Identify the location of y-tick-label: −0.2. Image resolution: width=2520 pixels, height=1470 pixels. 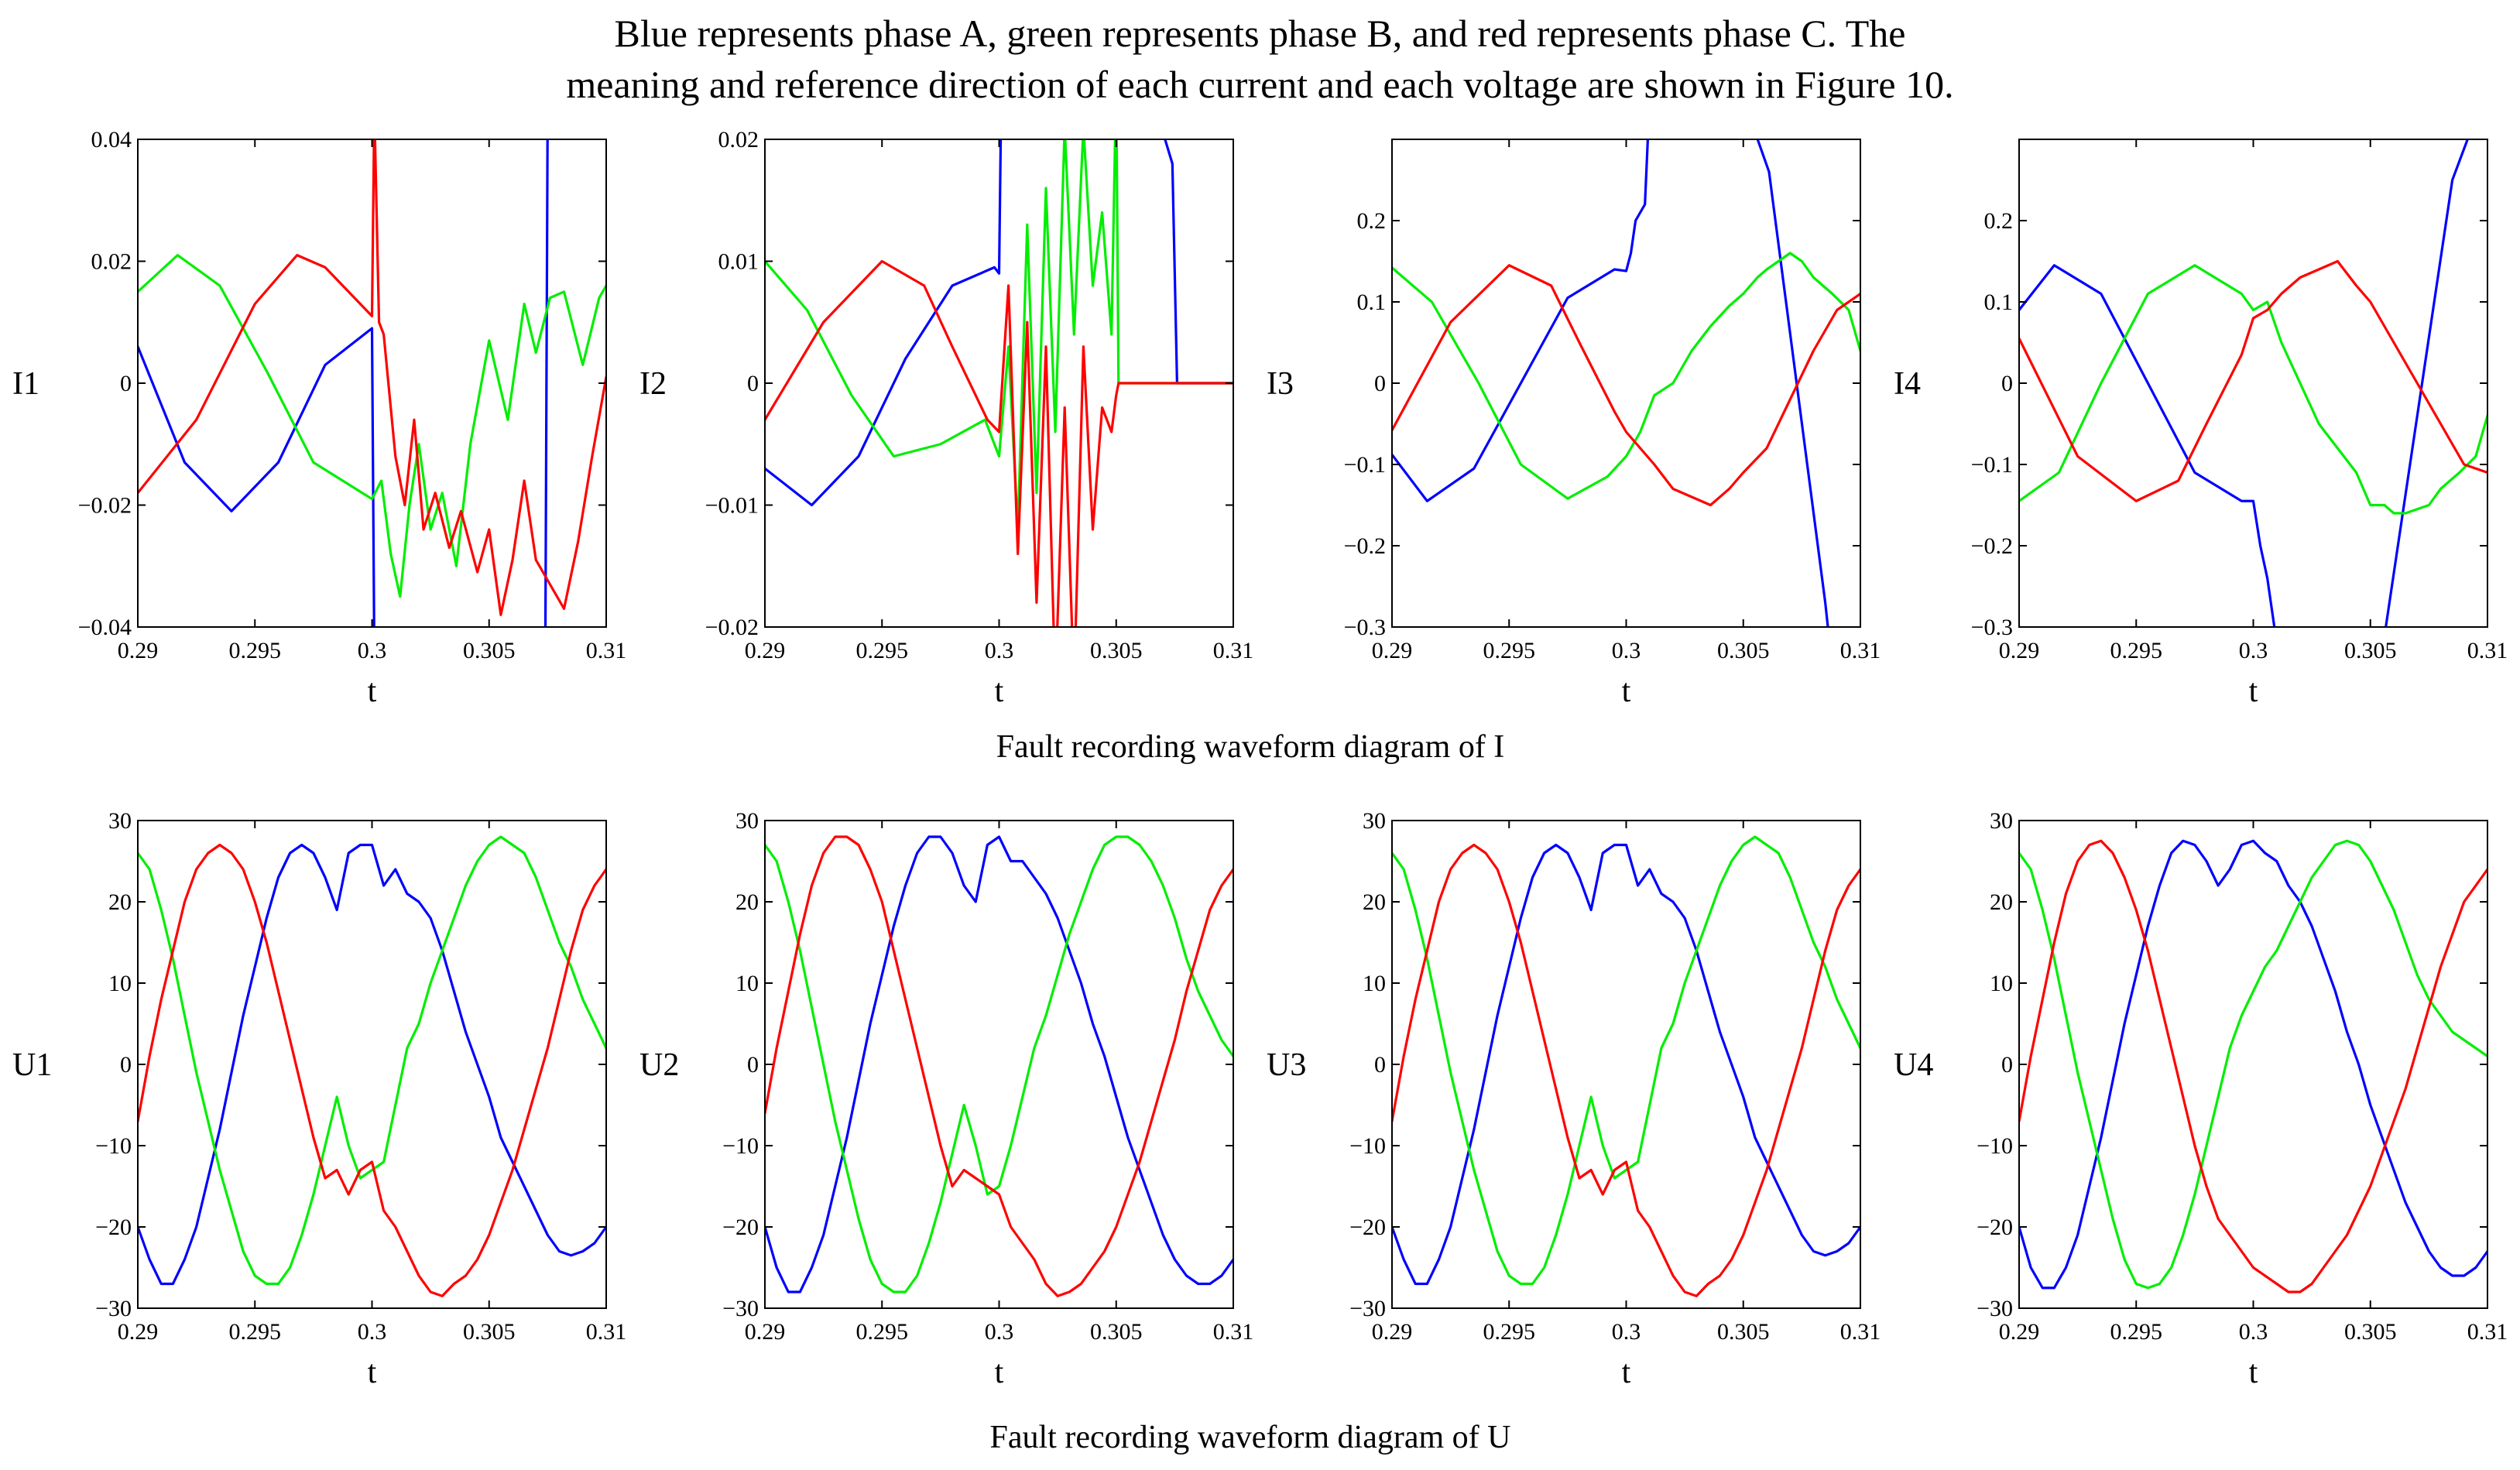
(1365, 546).